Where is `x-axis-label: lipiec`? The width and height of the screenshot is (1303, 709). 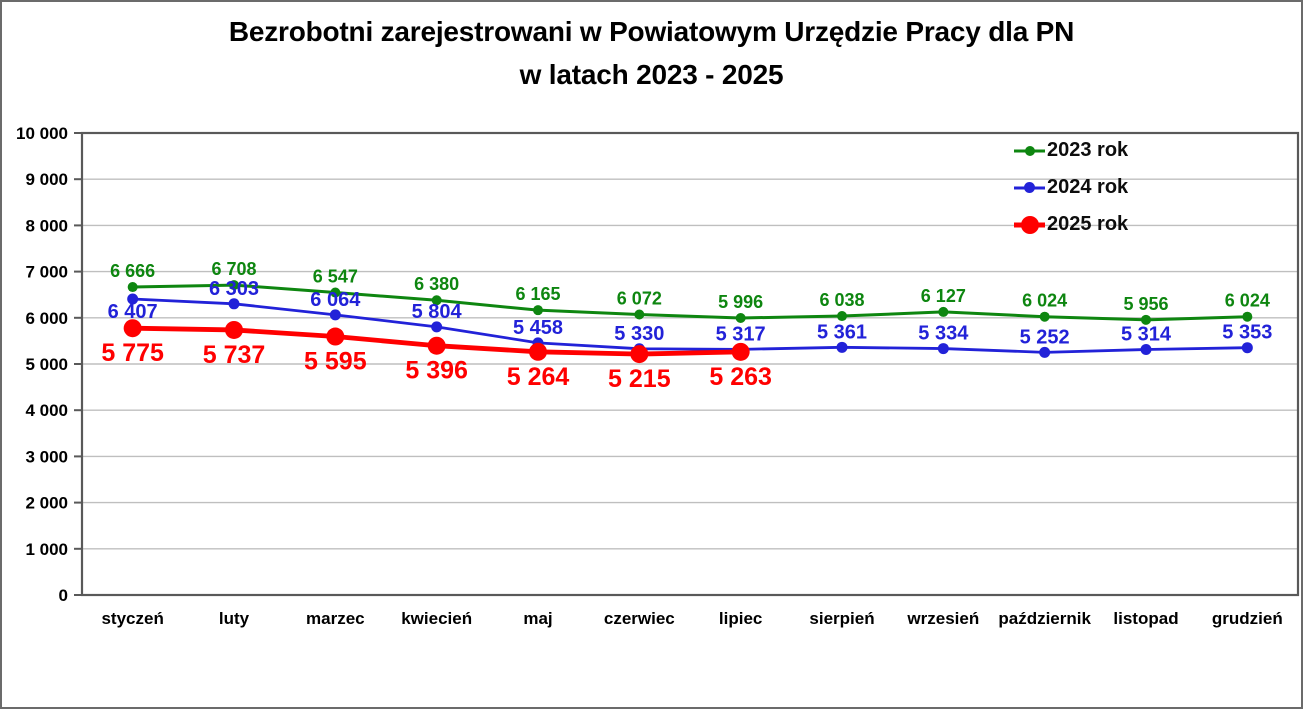
x-axis-label: lipiec is located at coordinates (740, 618).